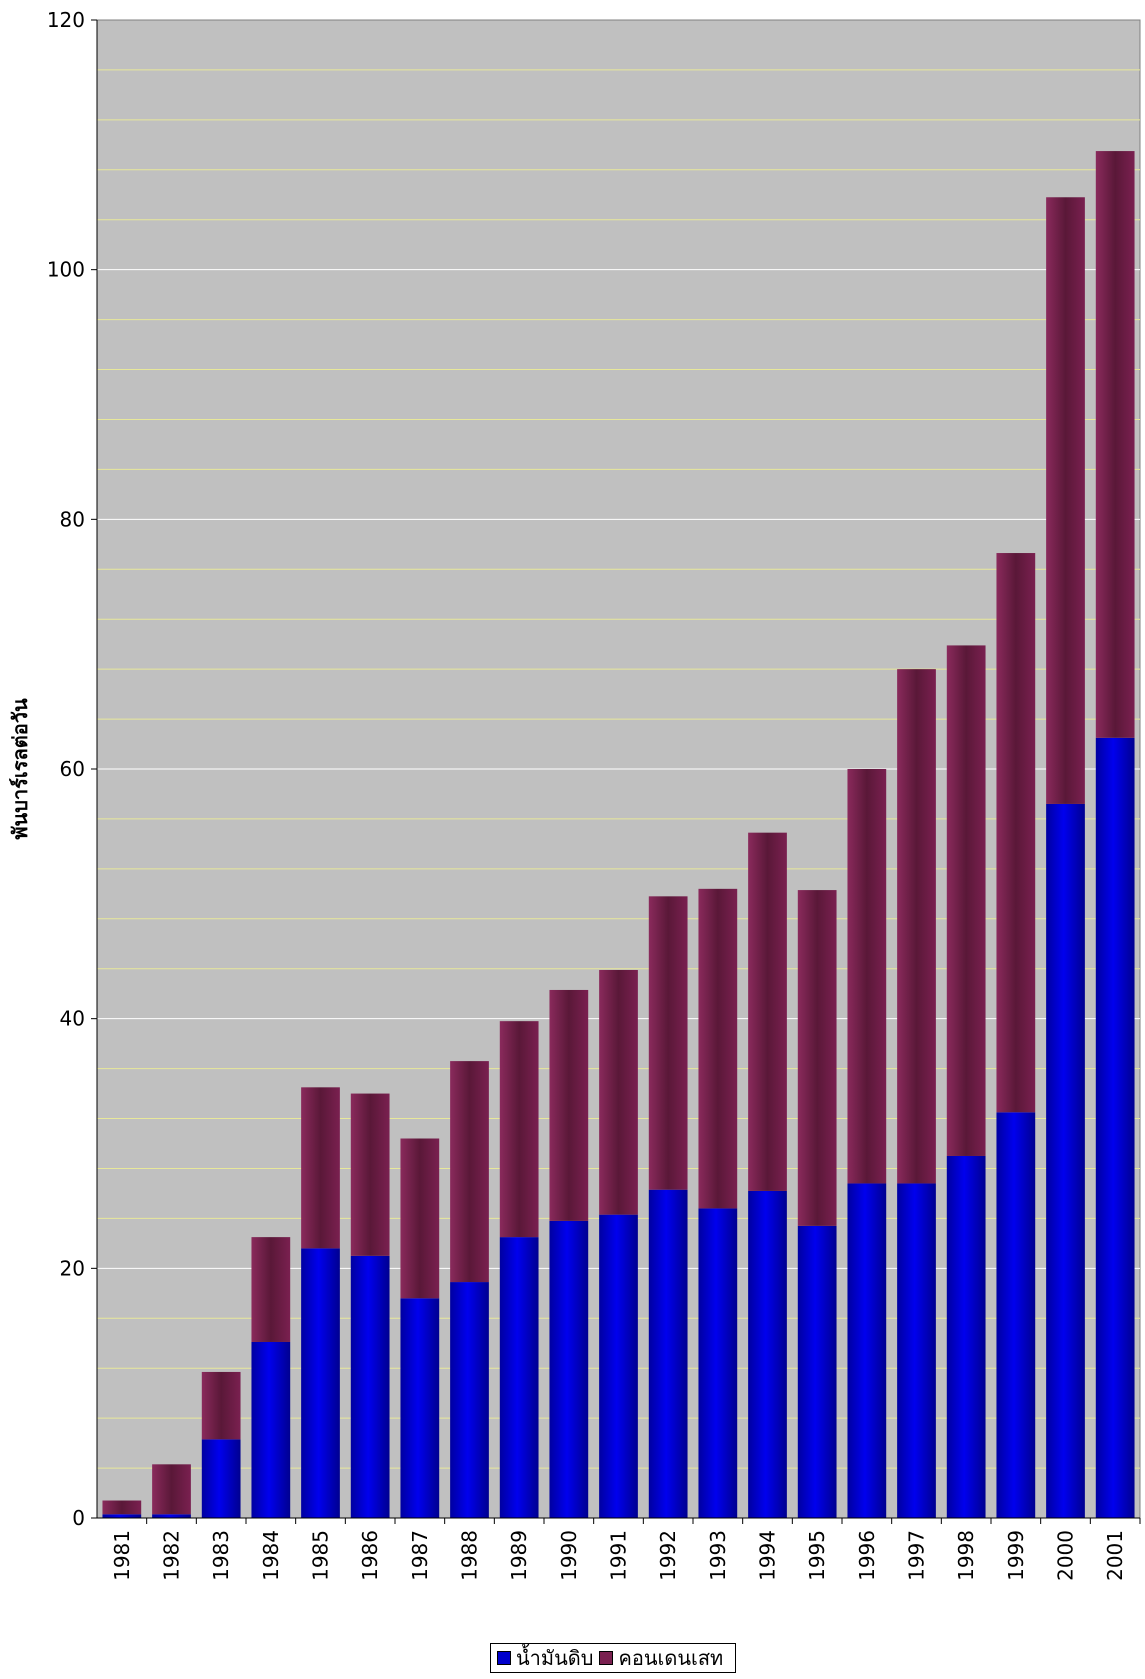 The height and width of the screenshot is (1679, 1145). I want to click on x-tick-label: 1991, so click(619, 1555).